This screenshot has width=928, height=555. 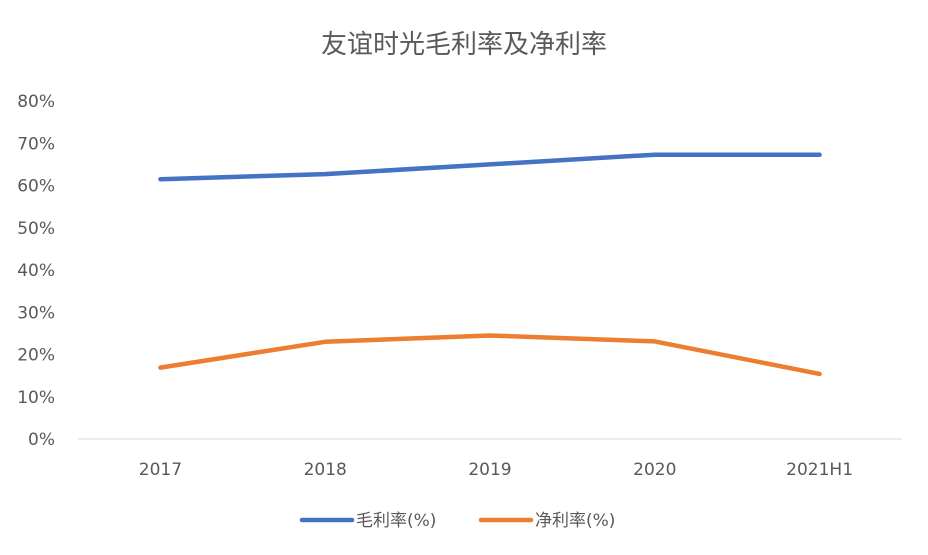 What do you see at coordinates (36, 144) in the screenshot?
I see `y-tick-label: 70%` at bounding box center [36, 144].